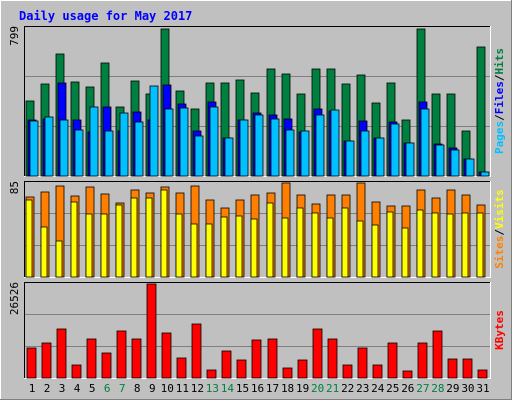 Image resolution: width=512 pixels, height=404 pixels. I want to click on day-label-5: 5, so click(92, 388).